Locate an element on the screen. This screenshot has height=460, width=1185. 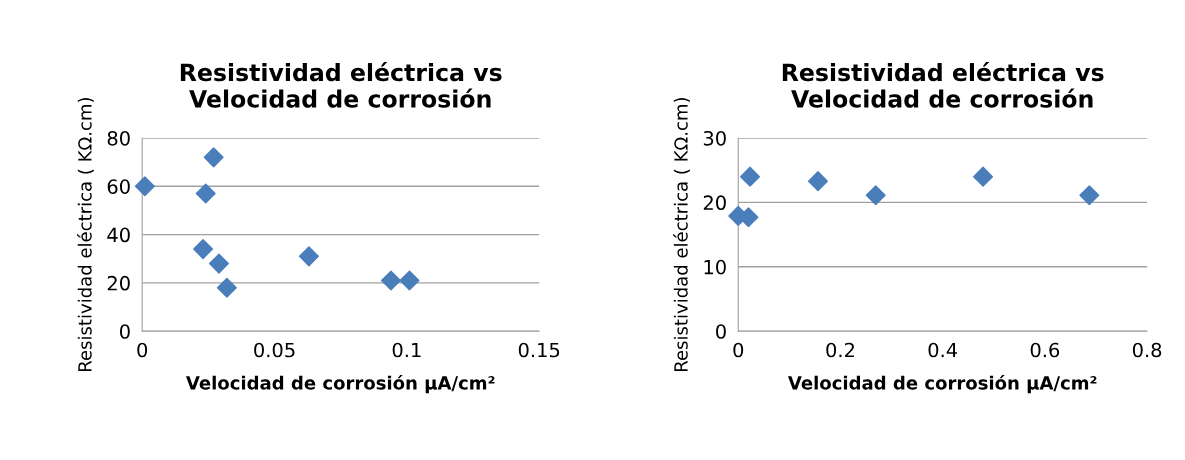
x-tick-label: 0.1 is located at coordinates (406, 350).